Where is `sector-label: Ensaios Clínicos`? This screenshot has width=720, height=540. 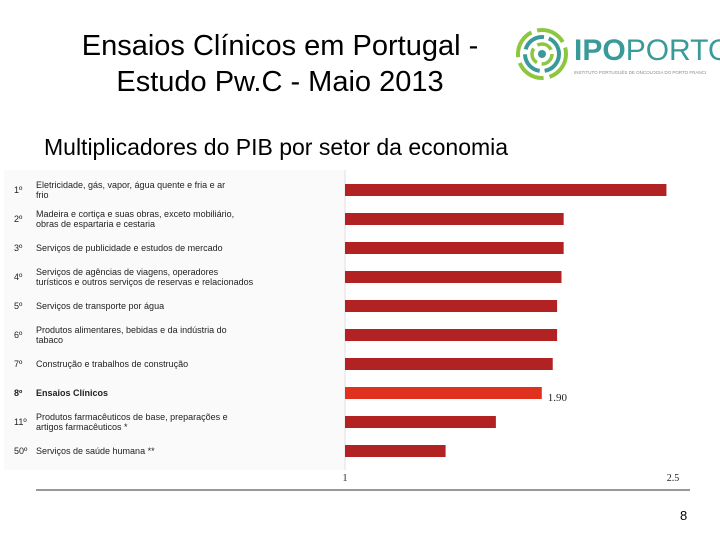 sector-label: Ensaios Clínicos is located at coordinates (72, 393).